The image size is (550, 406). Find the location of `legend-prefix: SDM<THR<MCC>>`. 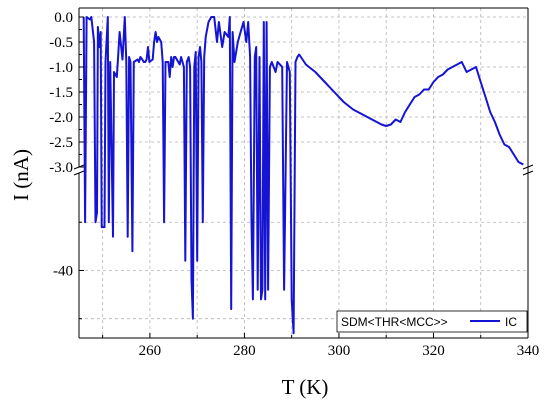

legend-prefix: SDM<THR<MCC>> is located at coordinates (394, 322).